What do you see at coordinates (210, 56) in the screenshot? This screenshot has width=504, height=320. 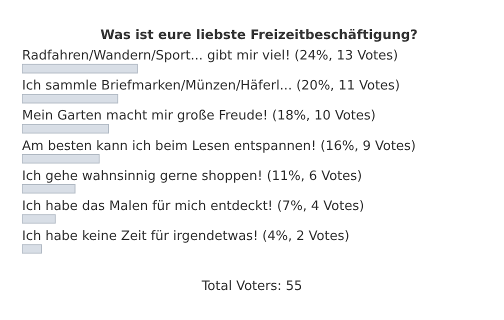 I see `y-tick-label: Radfahren/Wandern/Sport... gibt mir viel! (24%, 13 Votes)` at bounding box center [210, 56].